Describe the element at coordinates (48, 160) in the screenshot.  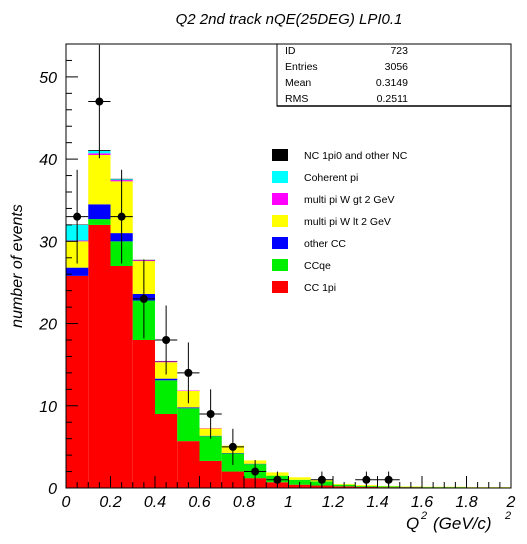
I see `y-tick-label: 40` at that location.